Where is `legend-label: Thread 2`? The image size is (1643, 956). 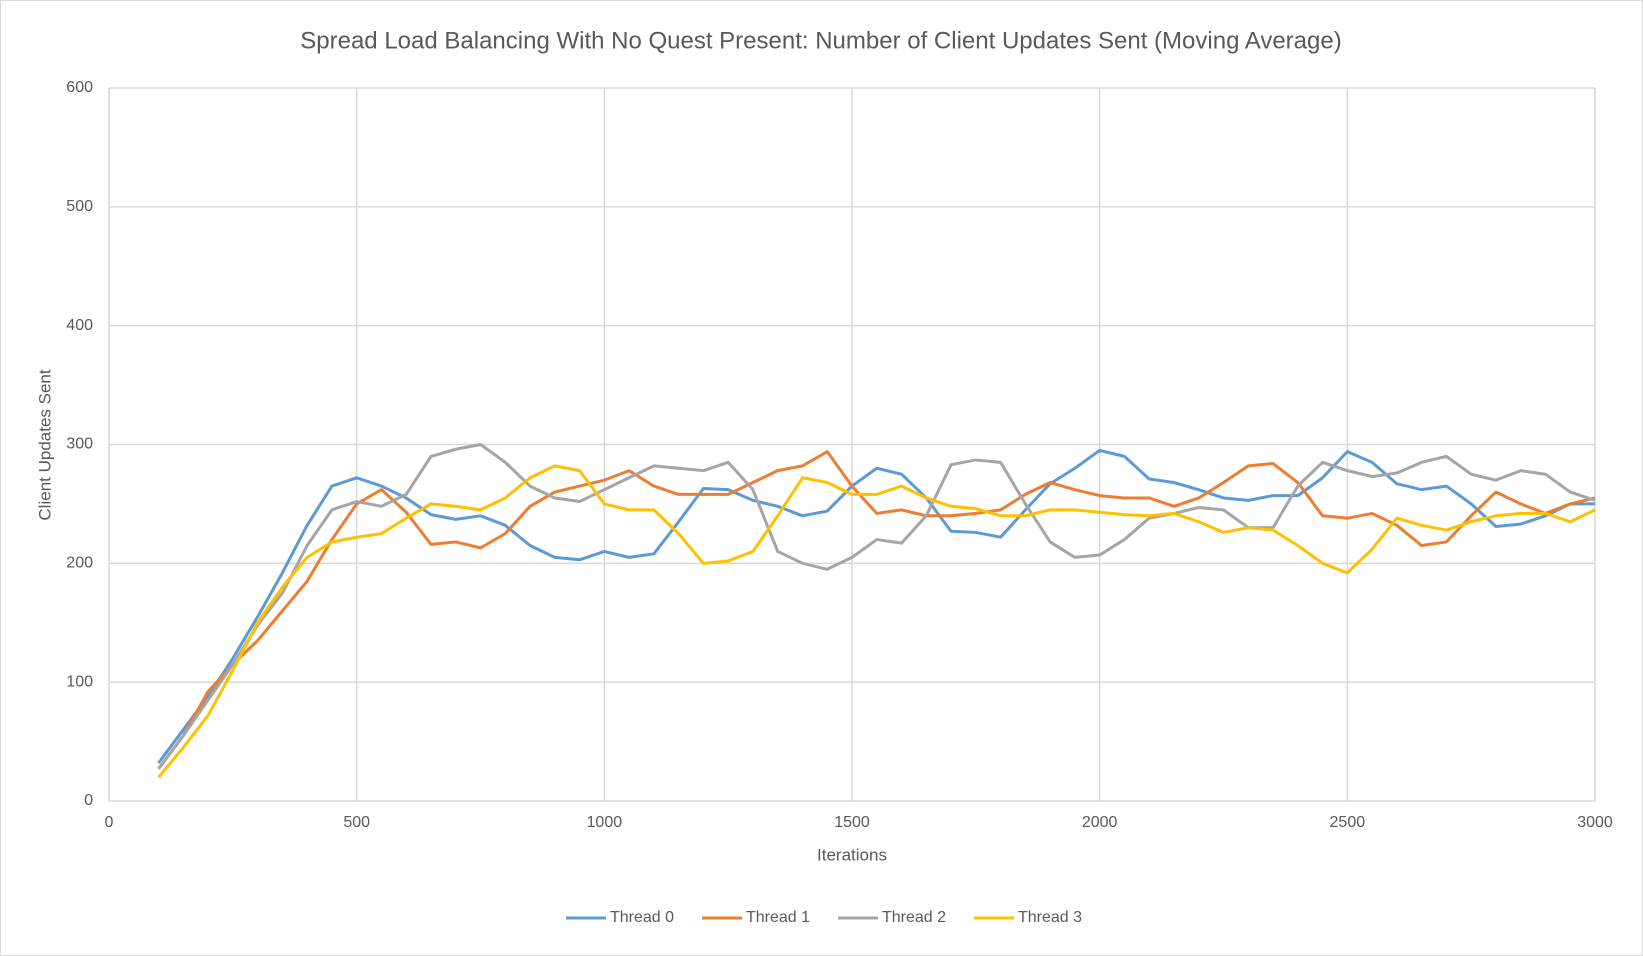 legend-label: Thread 2 is located at coordinates (914, 917).